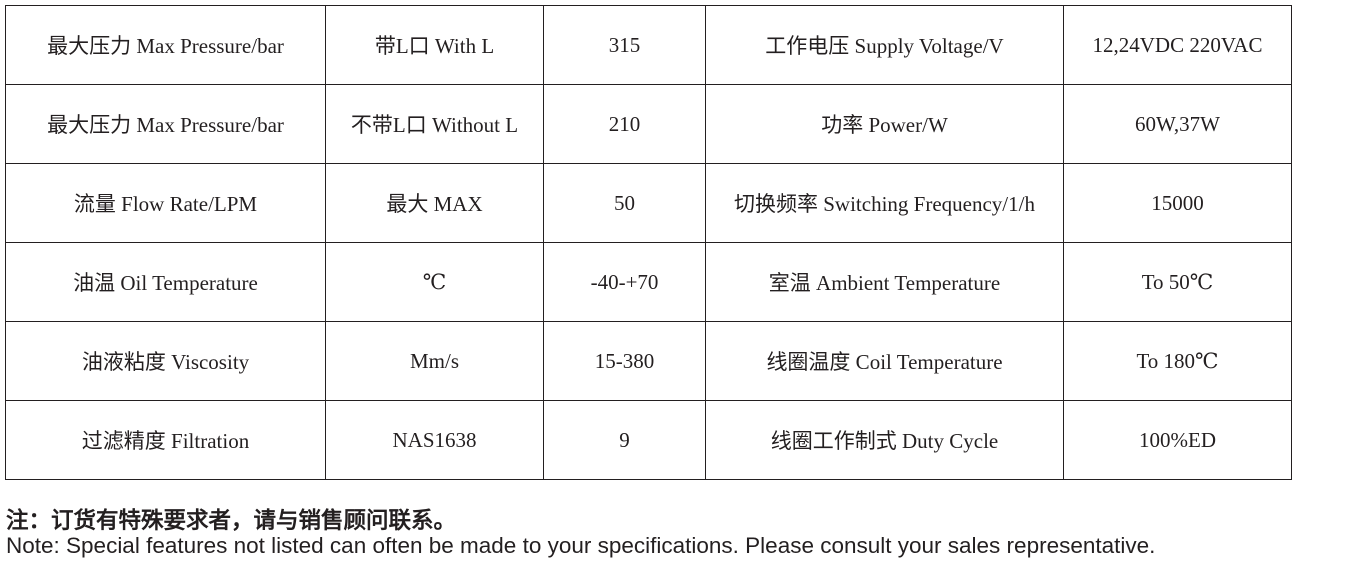  What do you see at coordinates (1177, 440) in the screenshot?
I see `electrical-value-cell: 100%ED` at bounding box center [1177, 440].